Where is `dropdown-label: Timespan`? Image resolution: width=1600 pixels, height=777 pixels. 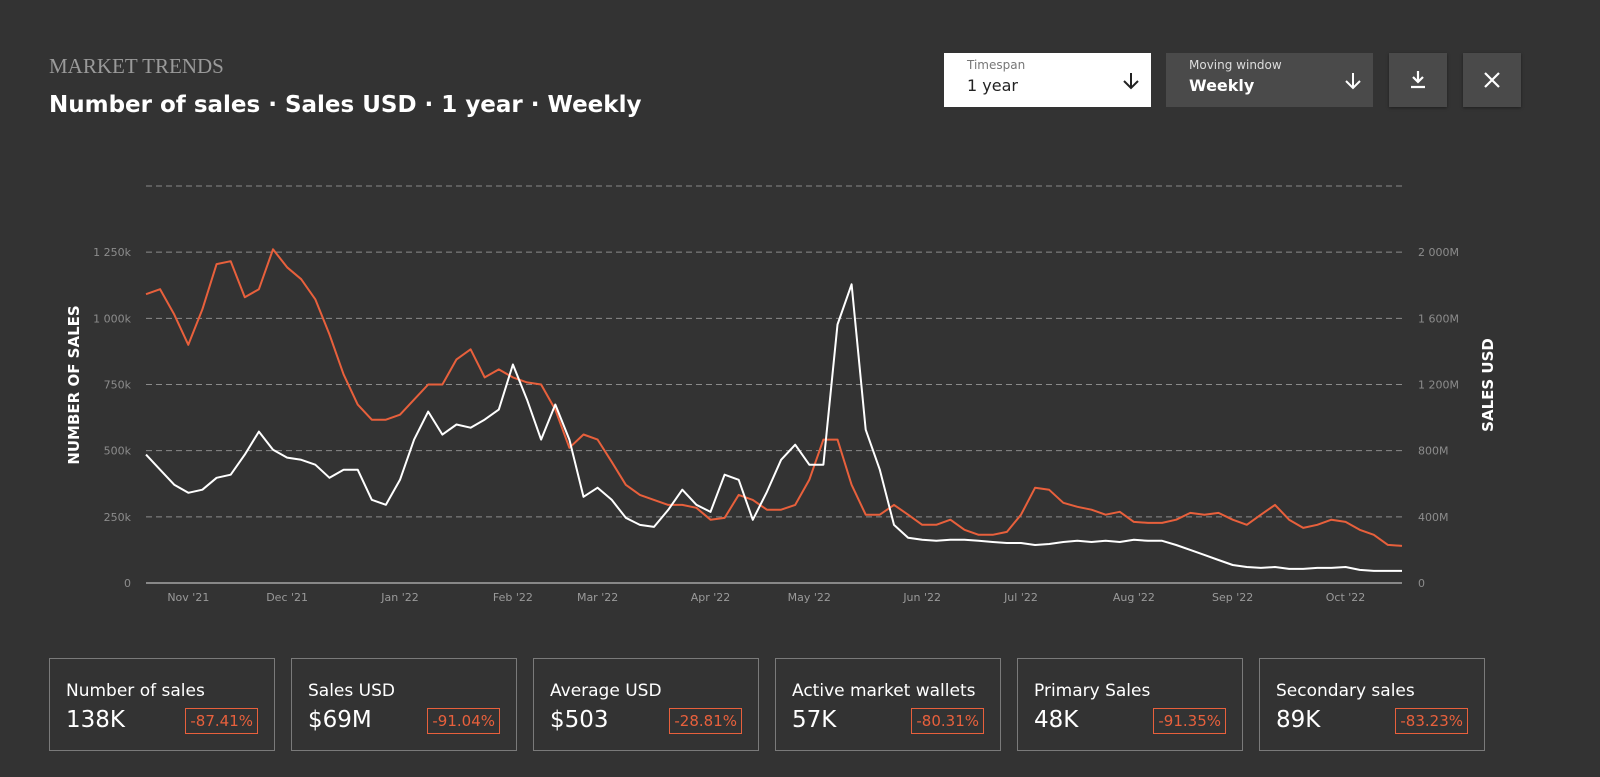
dropdown-label: Timespan is located at coordinates (996, 65).